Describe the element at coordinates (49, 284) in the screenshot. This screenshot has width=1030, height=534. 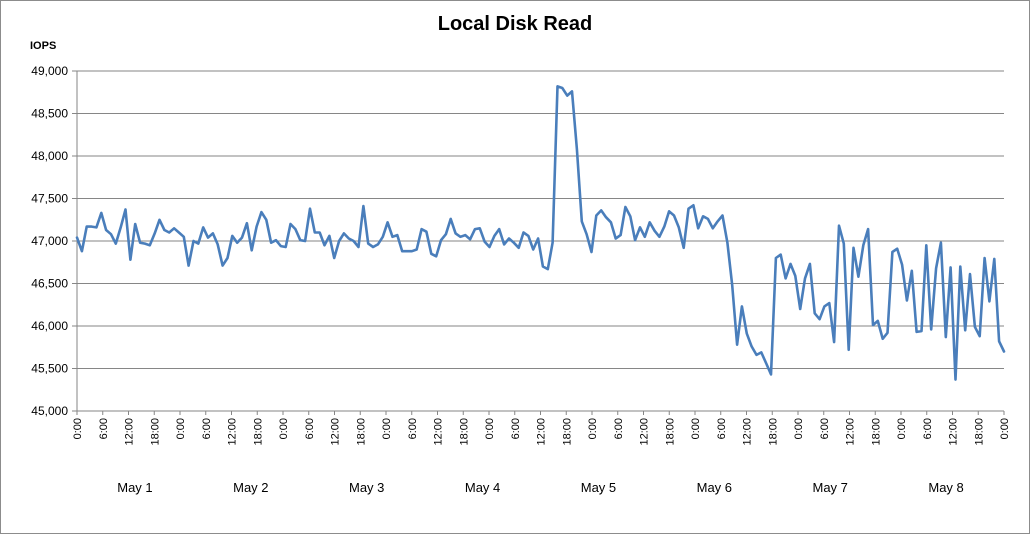
I see `y-tick-label: 46,500` at that location.